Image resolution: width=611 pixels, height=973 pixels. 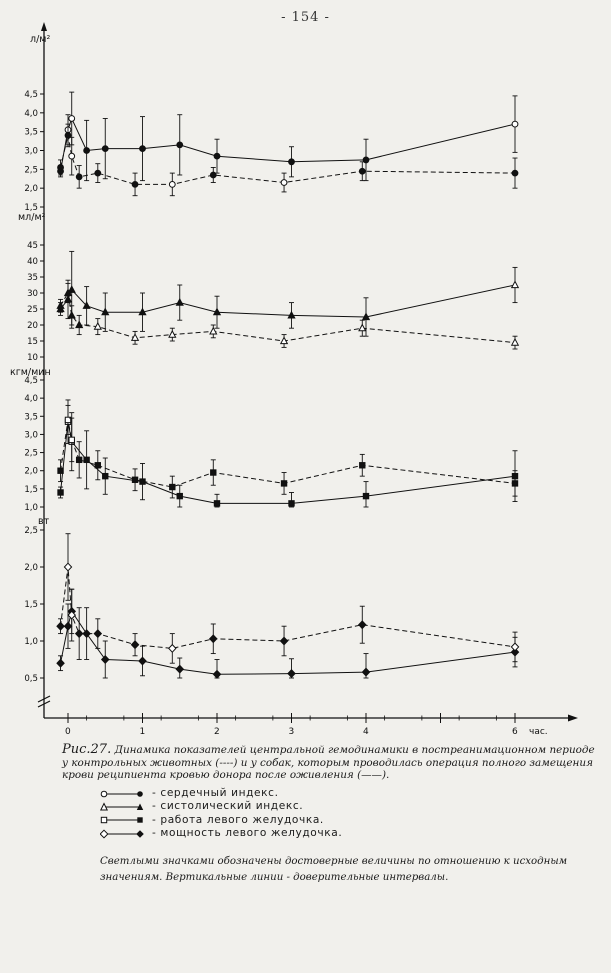 What do you see at coordinates (68, 732) in the screenshot?
I see `x-tick-label: 0` at bounding box center [68, 732].